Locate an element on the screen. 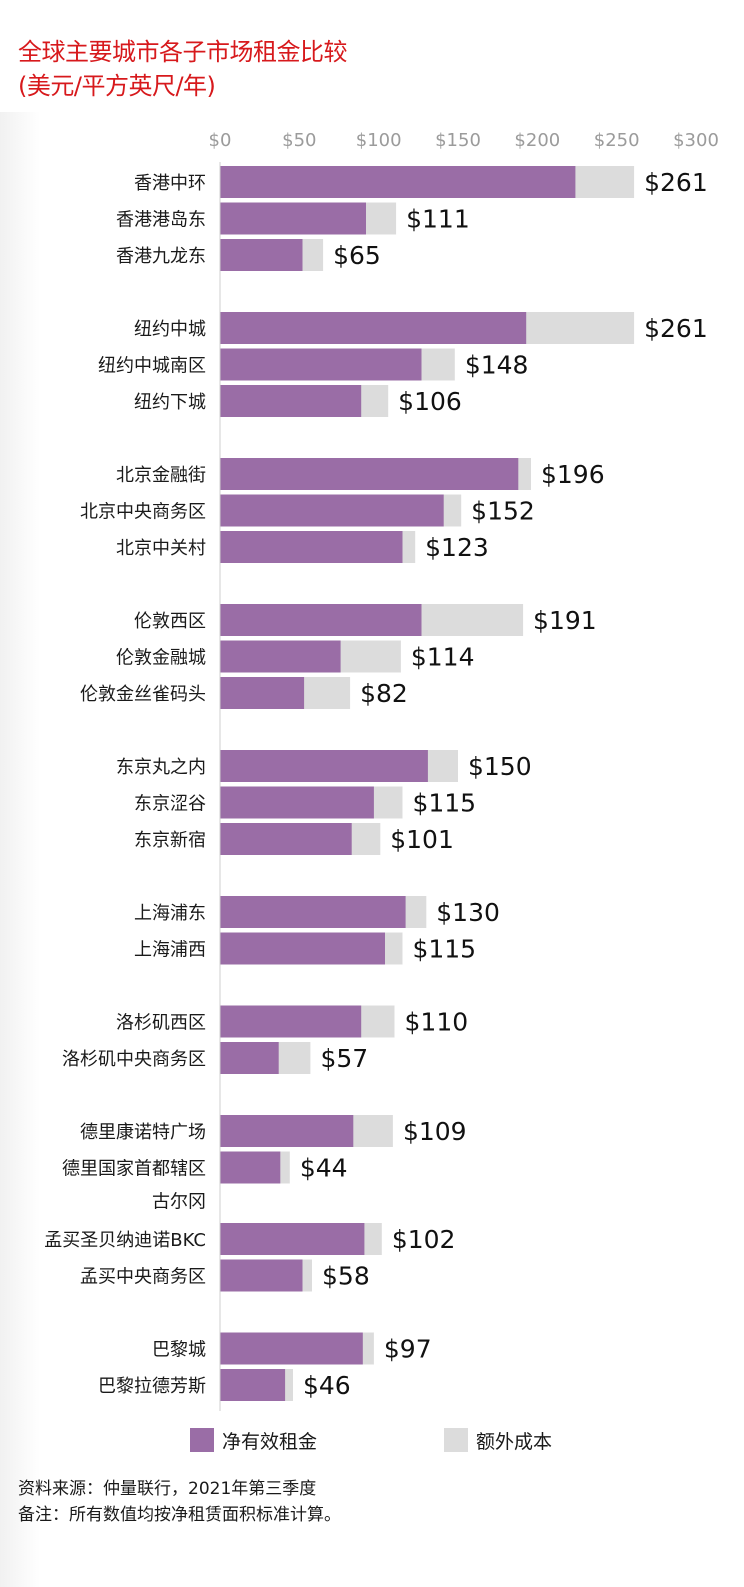 This screenshot has height=1587, width=744. legend-swatch-net is located at coordinates (202, 1440).